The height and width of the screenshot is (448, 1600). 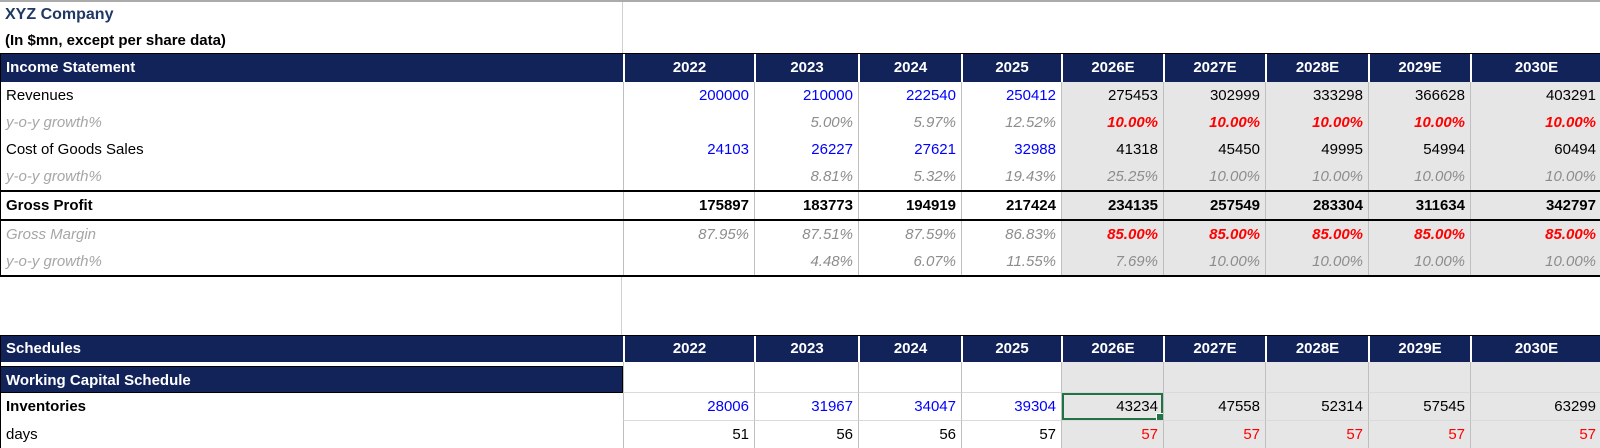 I want to click on schedules-section-title: Schedules, so click(x=44, y=348).